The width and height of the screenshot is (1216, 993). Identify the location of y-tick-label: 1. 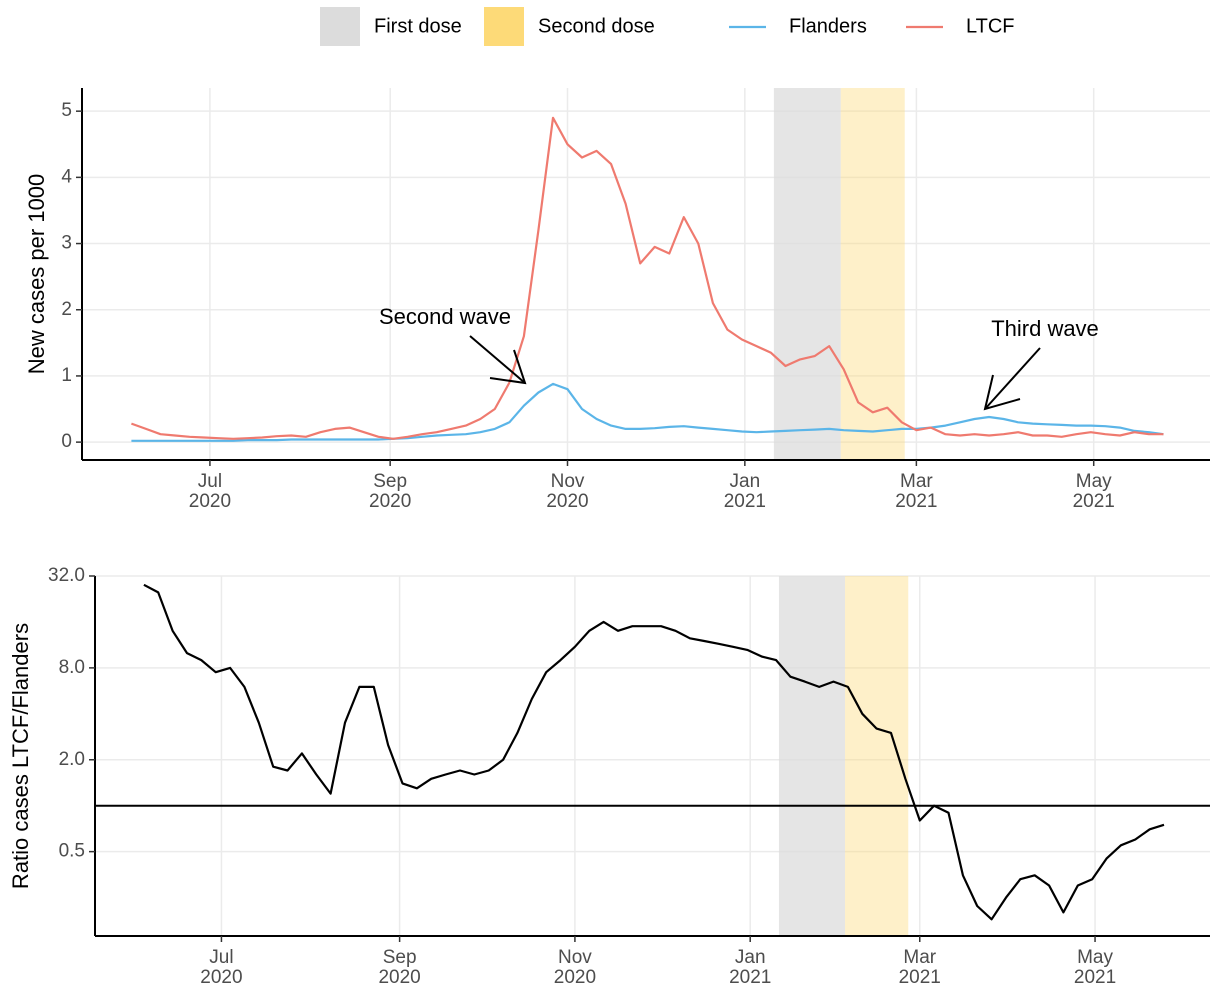
(66, 375).